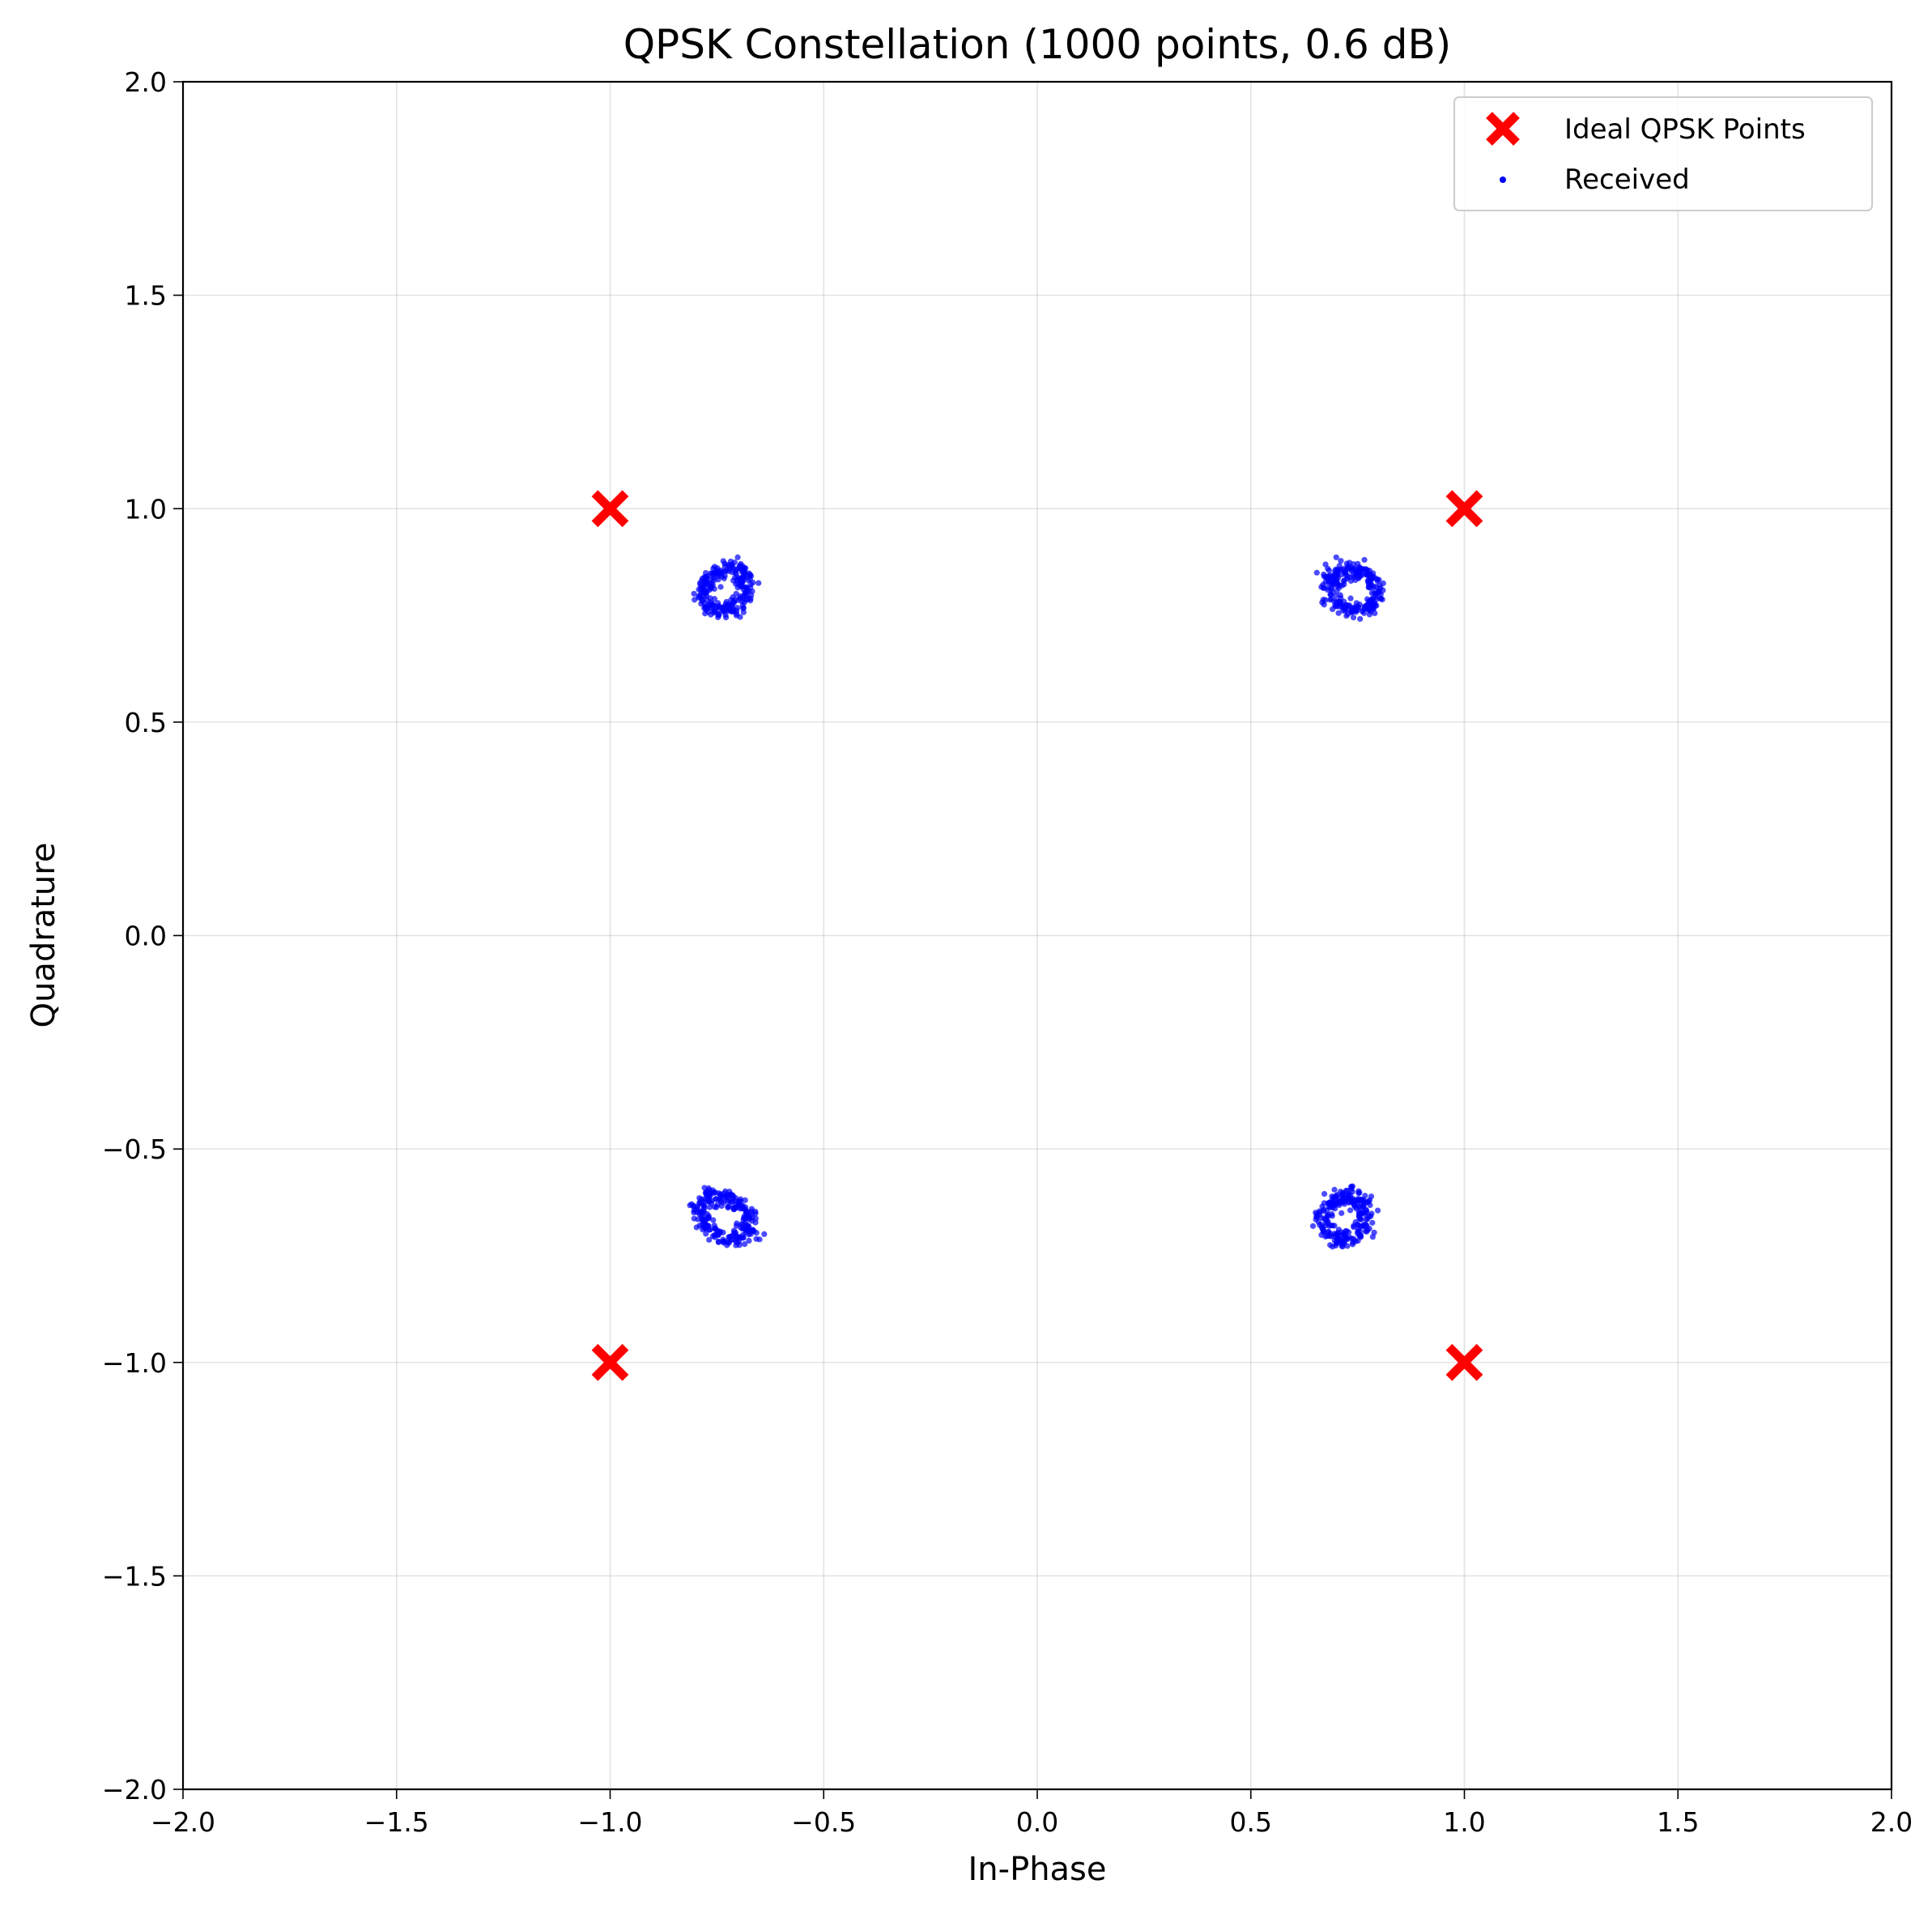 The image size is (1932, 1914). I want to click on x-tick-label: −0.5, so click(823, 1822).